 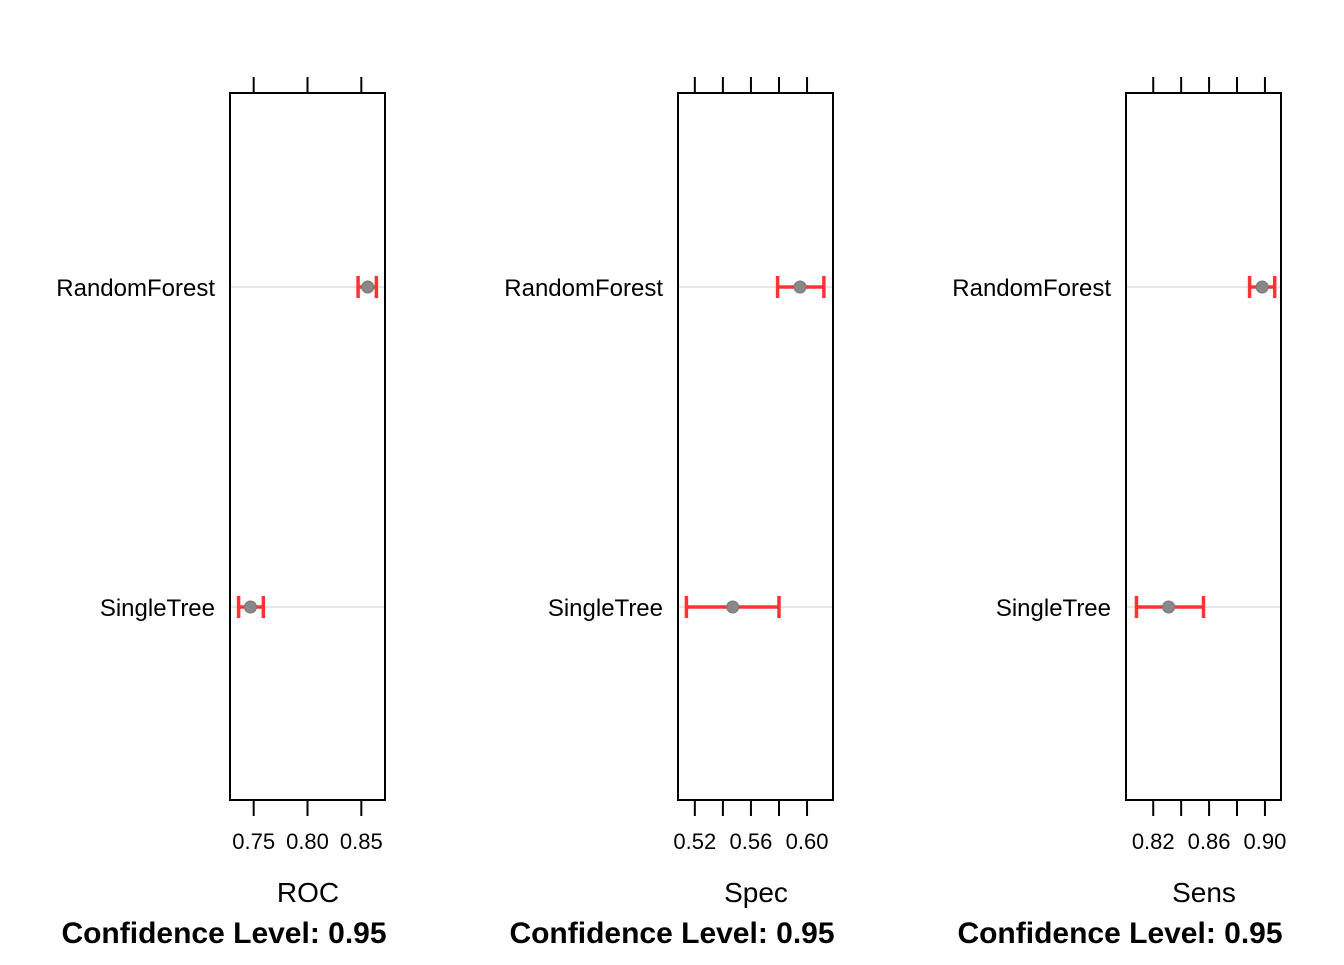 What do you see at coordinates (361, 841) in the screenshot?
I see `tick-label: 0.85` at bounding box center [361, 841].